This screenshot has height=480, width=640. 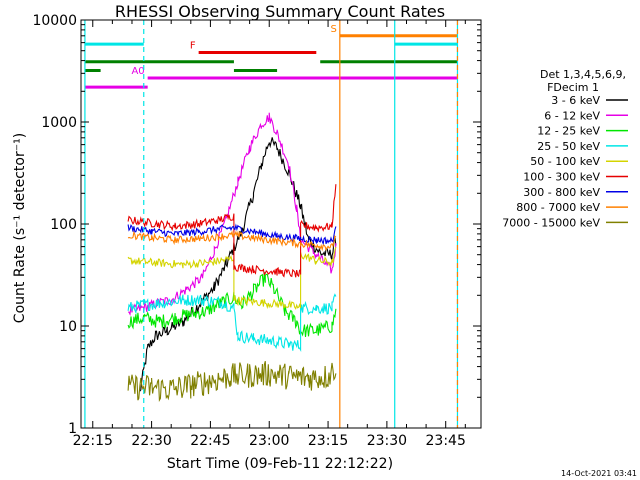 I want to click on series-50-100-kev, so click(x=232, y=278).